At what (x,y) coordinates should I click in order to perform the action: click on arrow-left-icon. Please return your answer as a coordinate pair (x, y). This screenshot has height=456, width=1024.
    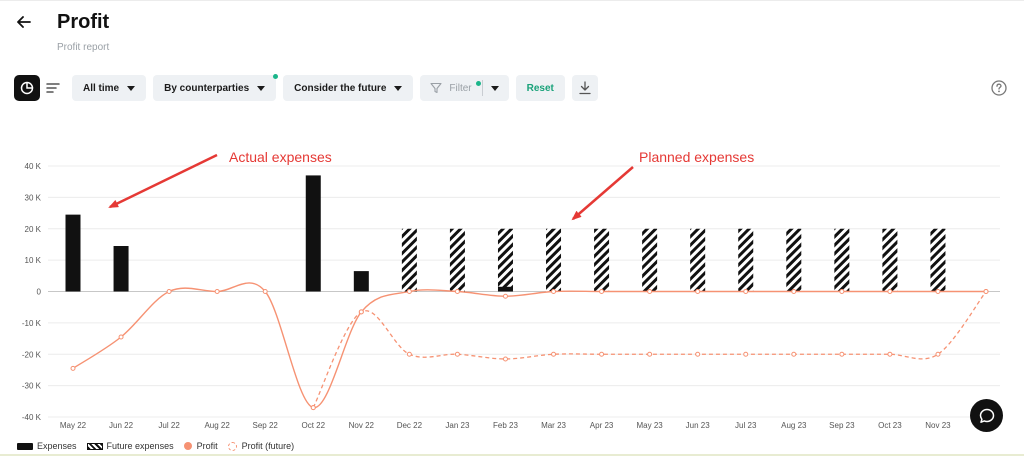
    Looking at the image, I should click on (24, 22).